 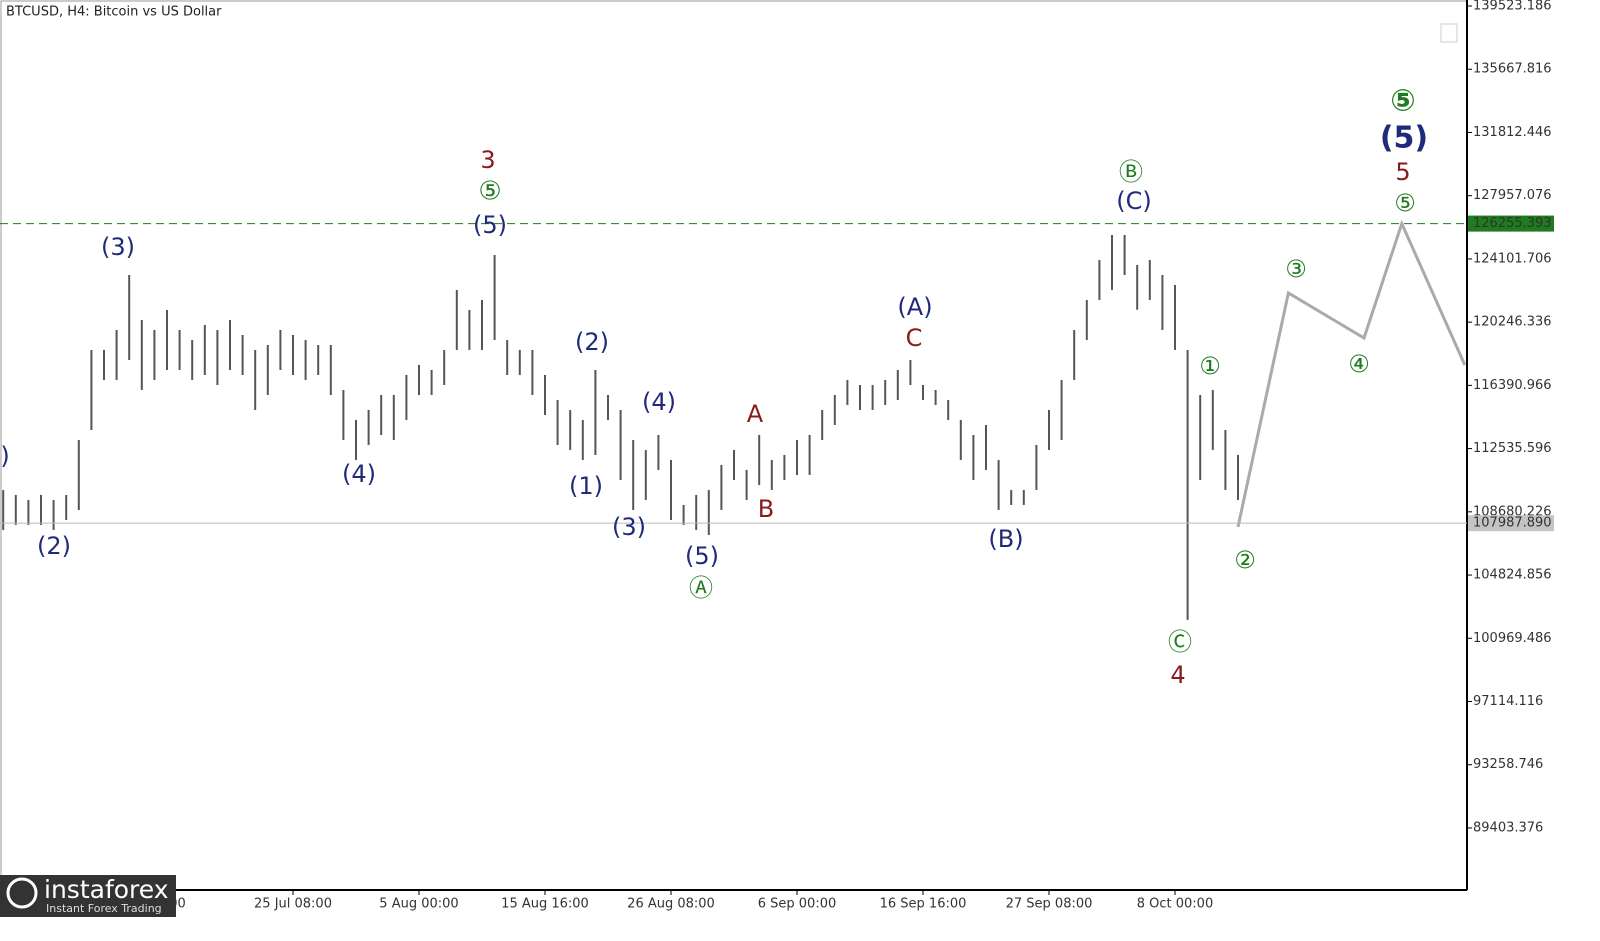 What do you see at coordinates (418, 904) in the screenshot?
I see `x-tick-label: 5 Aug 00:00` at bounding box center [418, 904].